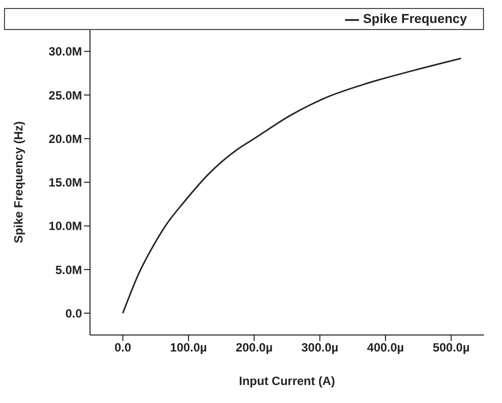  Describe the element at coordinates (65, 95) in the screenshot. I see `y-tick-label: 25.0M` at that location.